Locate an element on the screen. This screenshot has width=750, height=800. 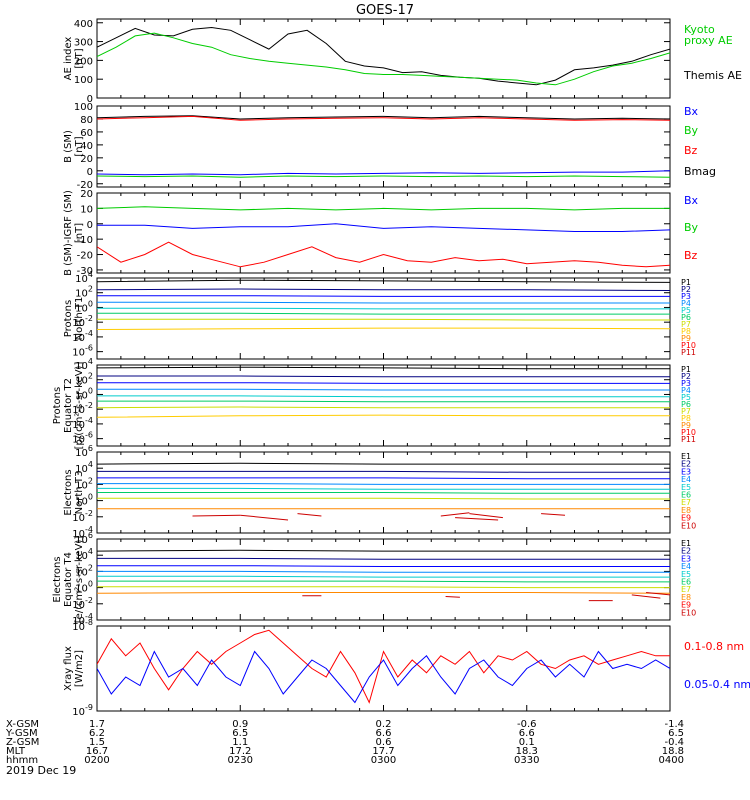
legend-item: Bz is located at coordinates (691, 150).